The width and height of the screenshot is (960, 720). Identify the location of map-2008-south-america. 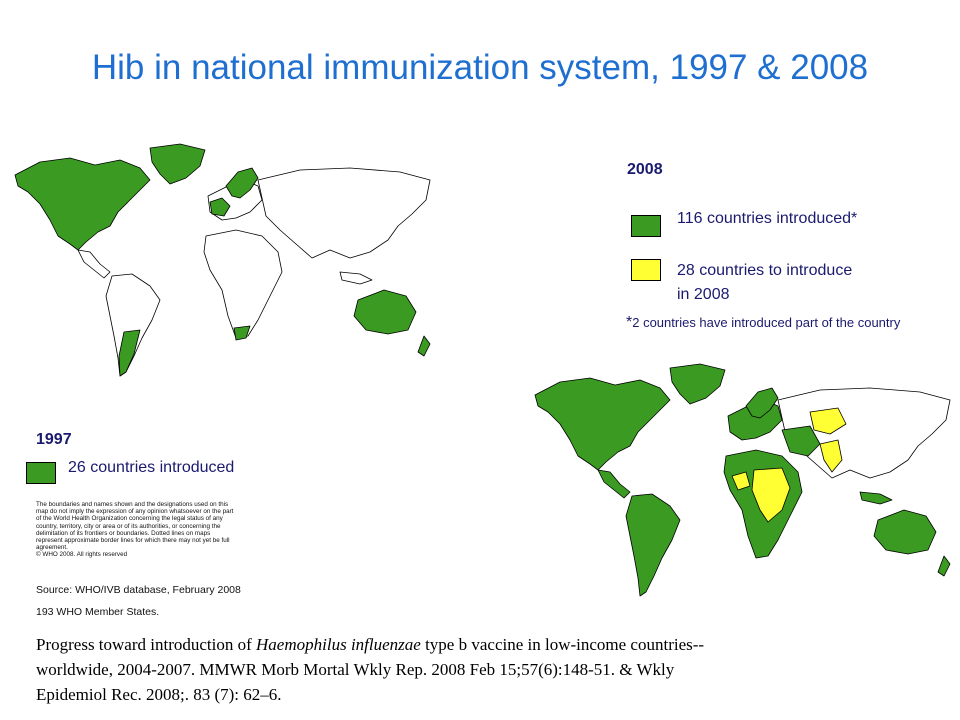
(653, 545).